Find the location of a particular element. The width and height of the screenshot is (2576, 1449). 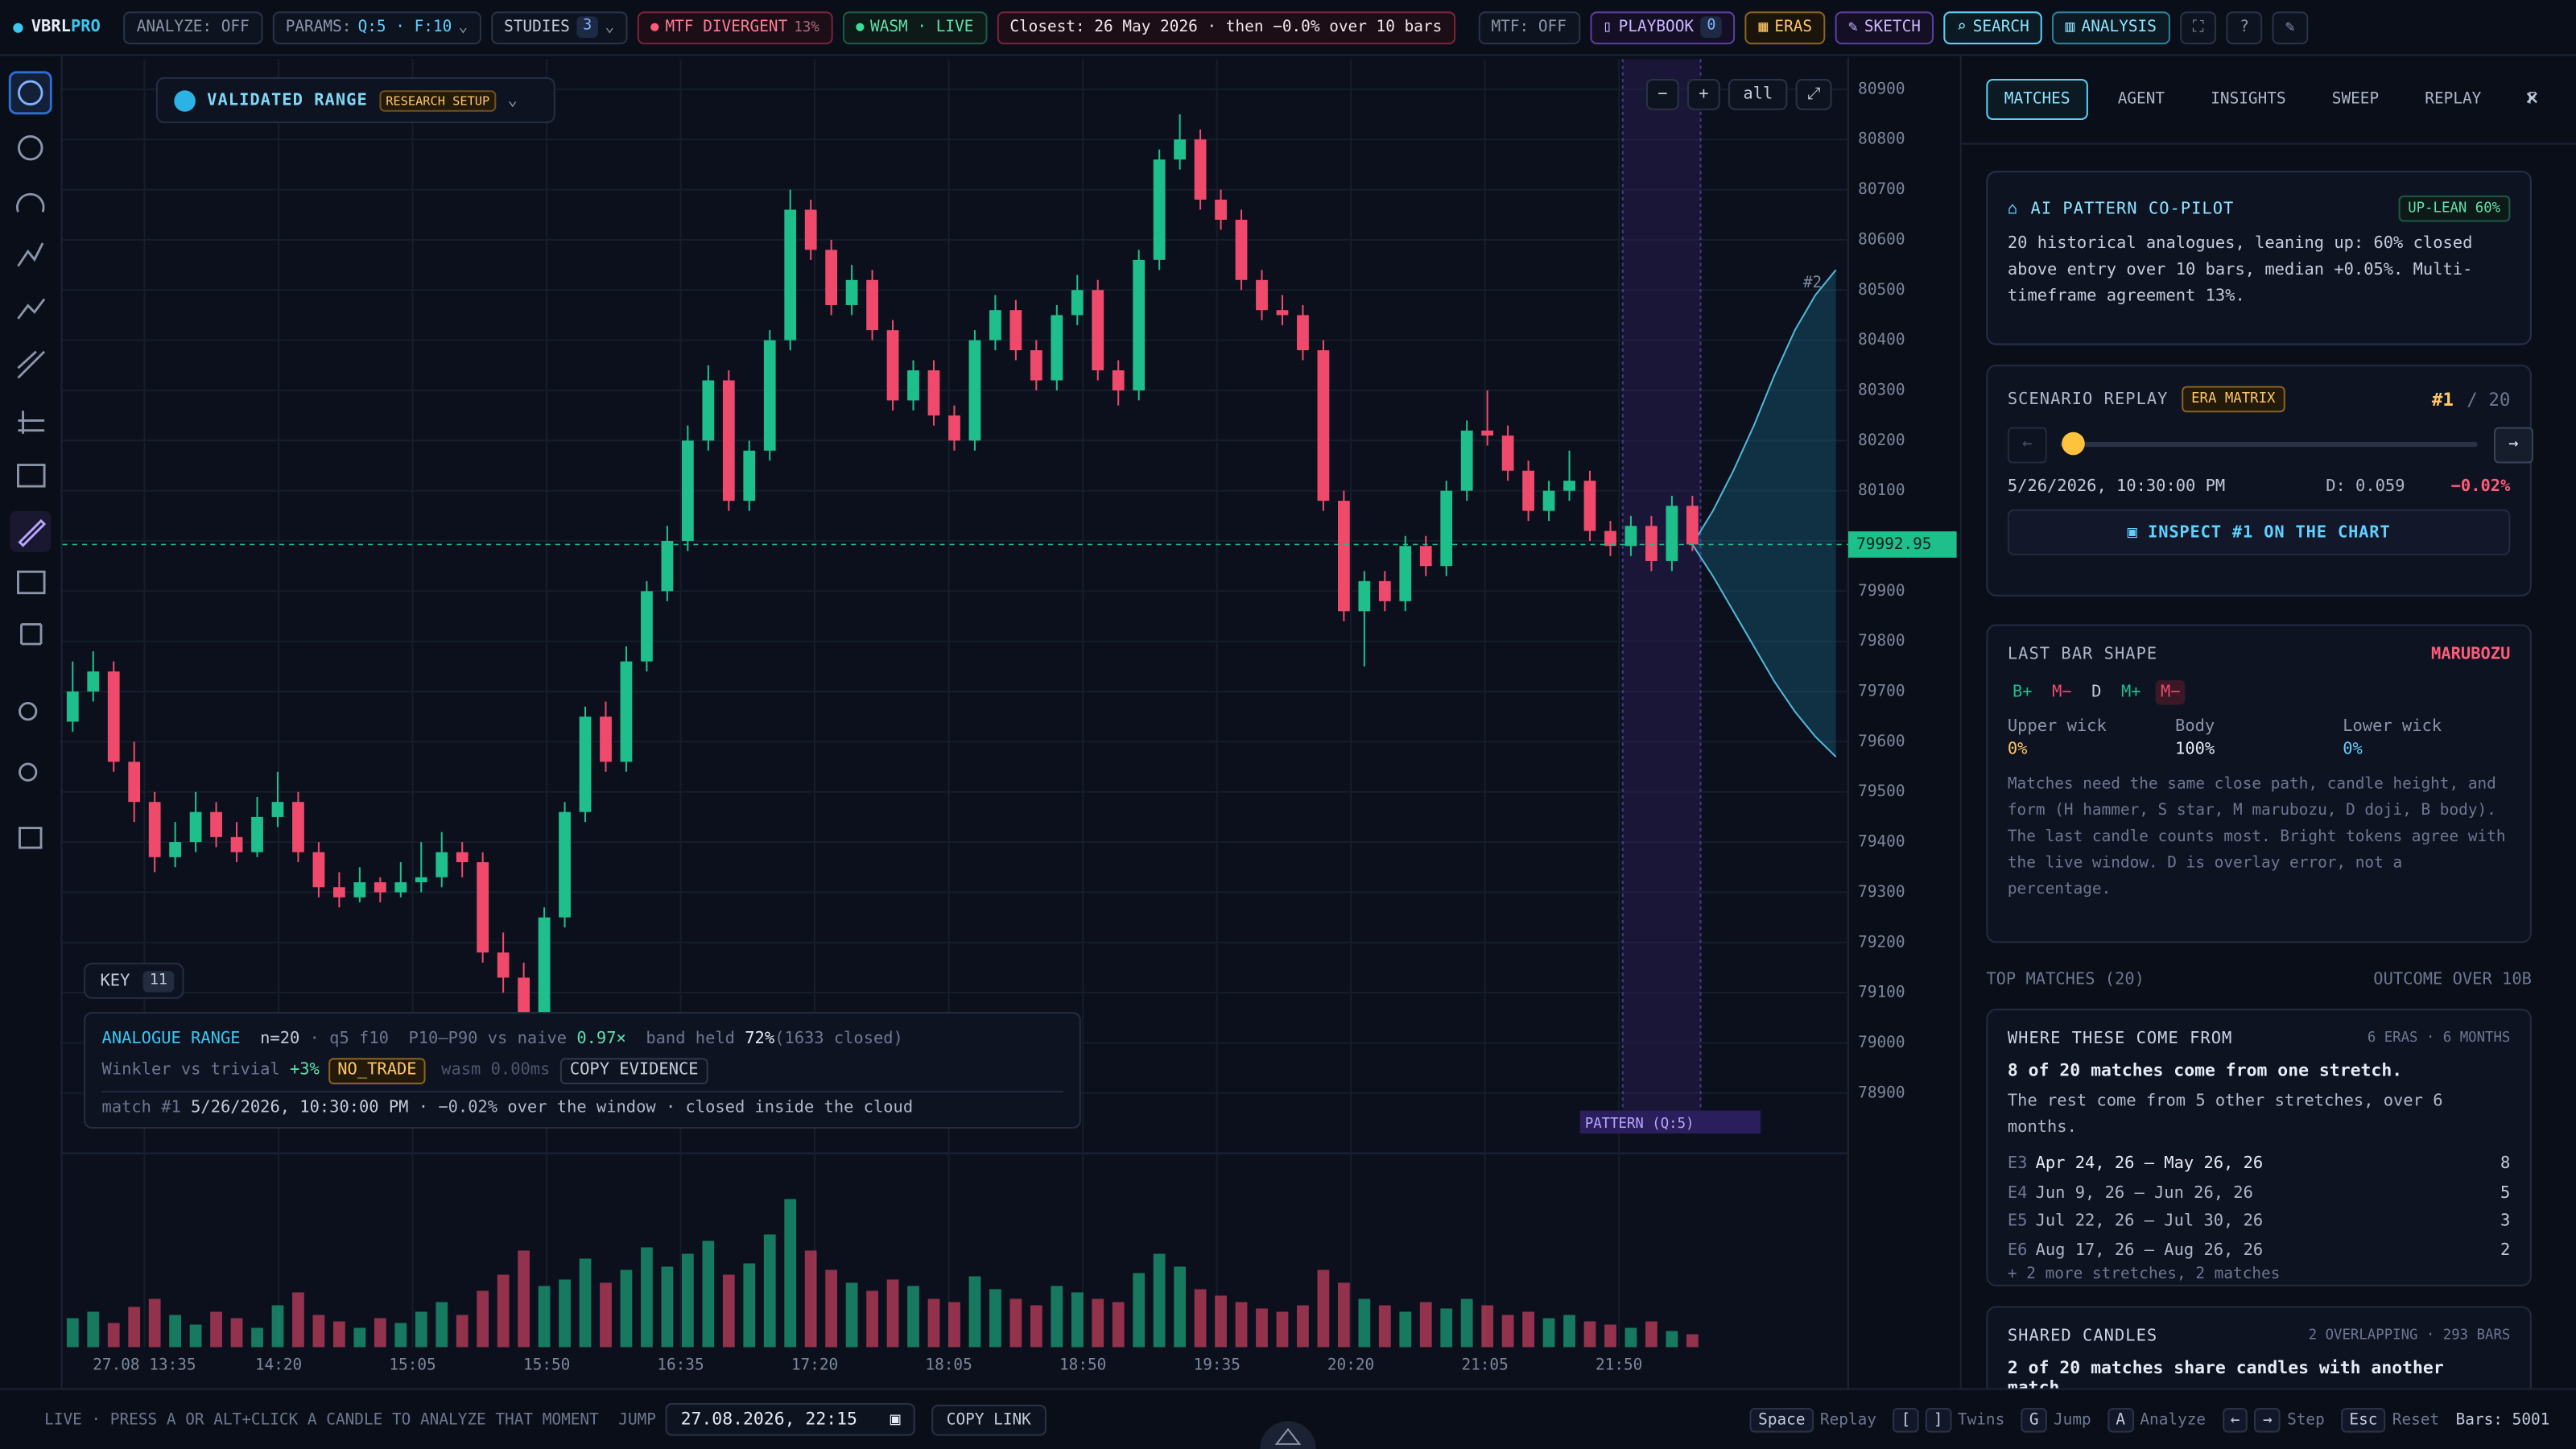

tool-active is located at coordinates (30, 93).